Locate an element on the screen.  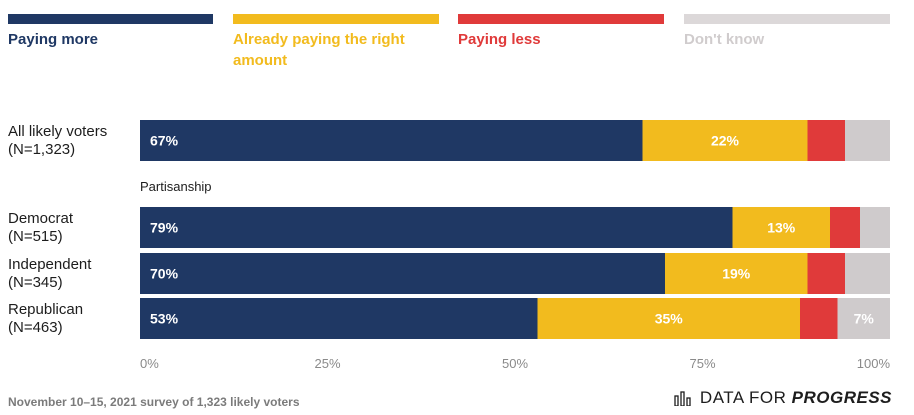
legend-item-right-amount: Already paying the right amount is located at coordinates (336, 42).